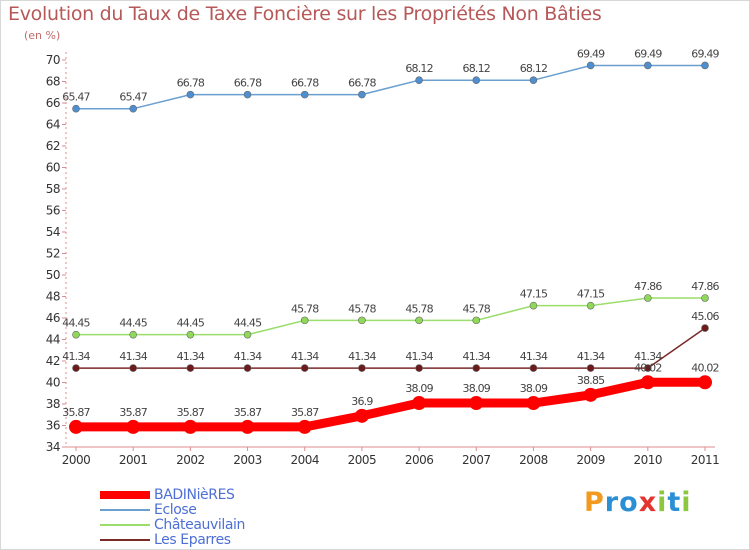  I want to click on y-tick-label: 56, so click(53, 211).